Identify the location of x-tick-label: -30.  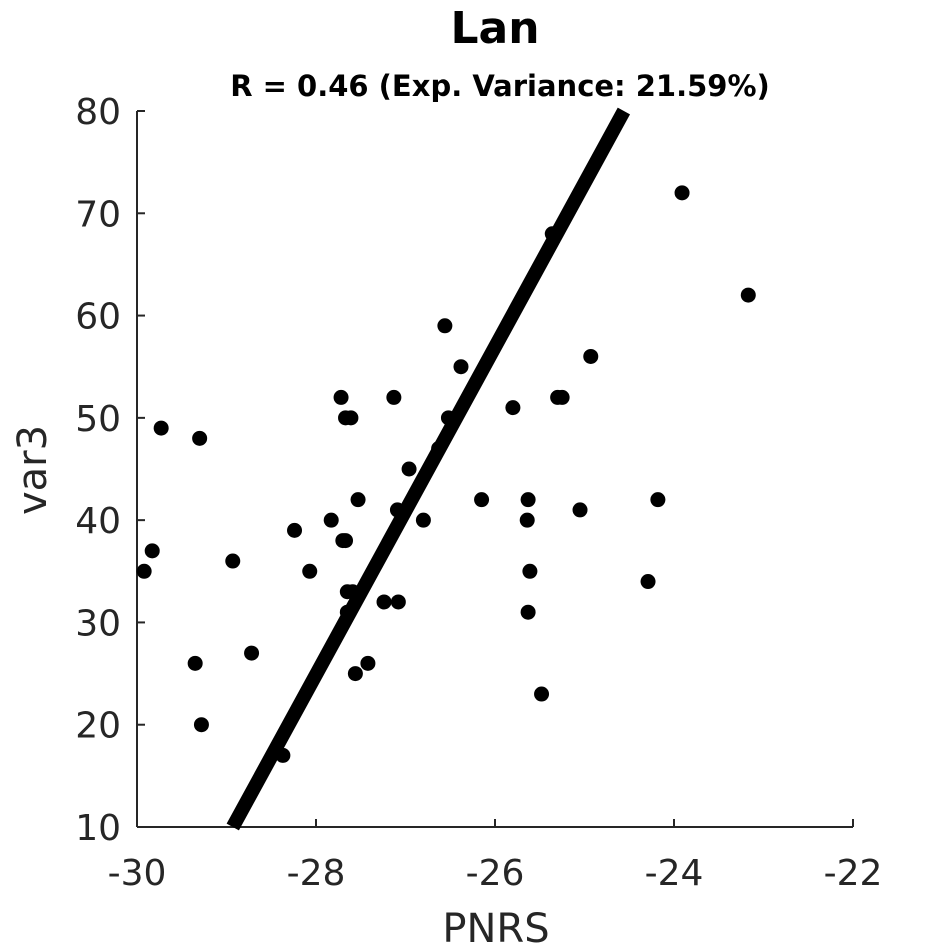
(137, 873).